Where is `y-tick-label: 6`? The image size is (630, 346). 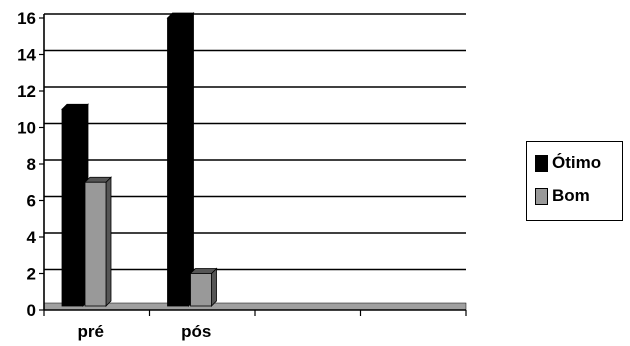 y-tick-label: 6 is located at coordinates (31, 201).